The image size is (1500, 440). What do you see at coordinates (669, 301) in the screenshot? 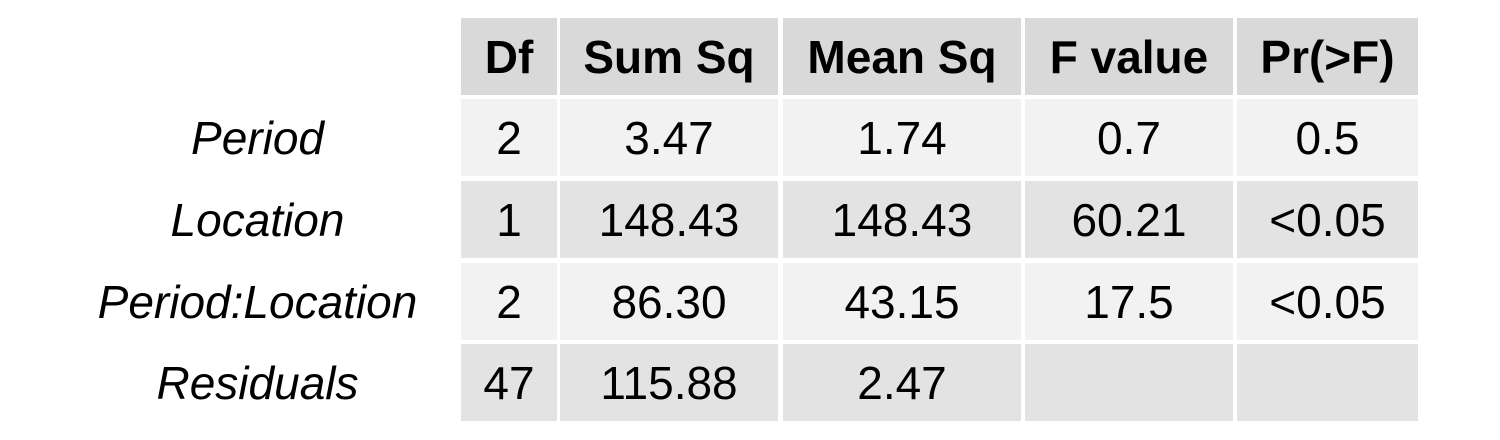
I see `table-cell: 86.30` at bounding box center [669, 301].